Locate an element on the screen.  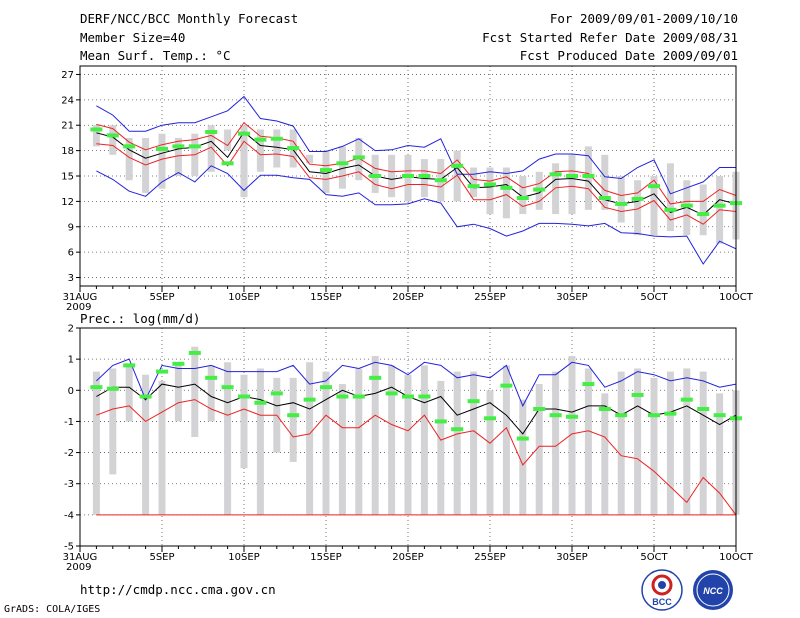
temp-ytick-label: 3 is located at coordinates (71, 278).